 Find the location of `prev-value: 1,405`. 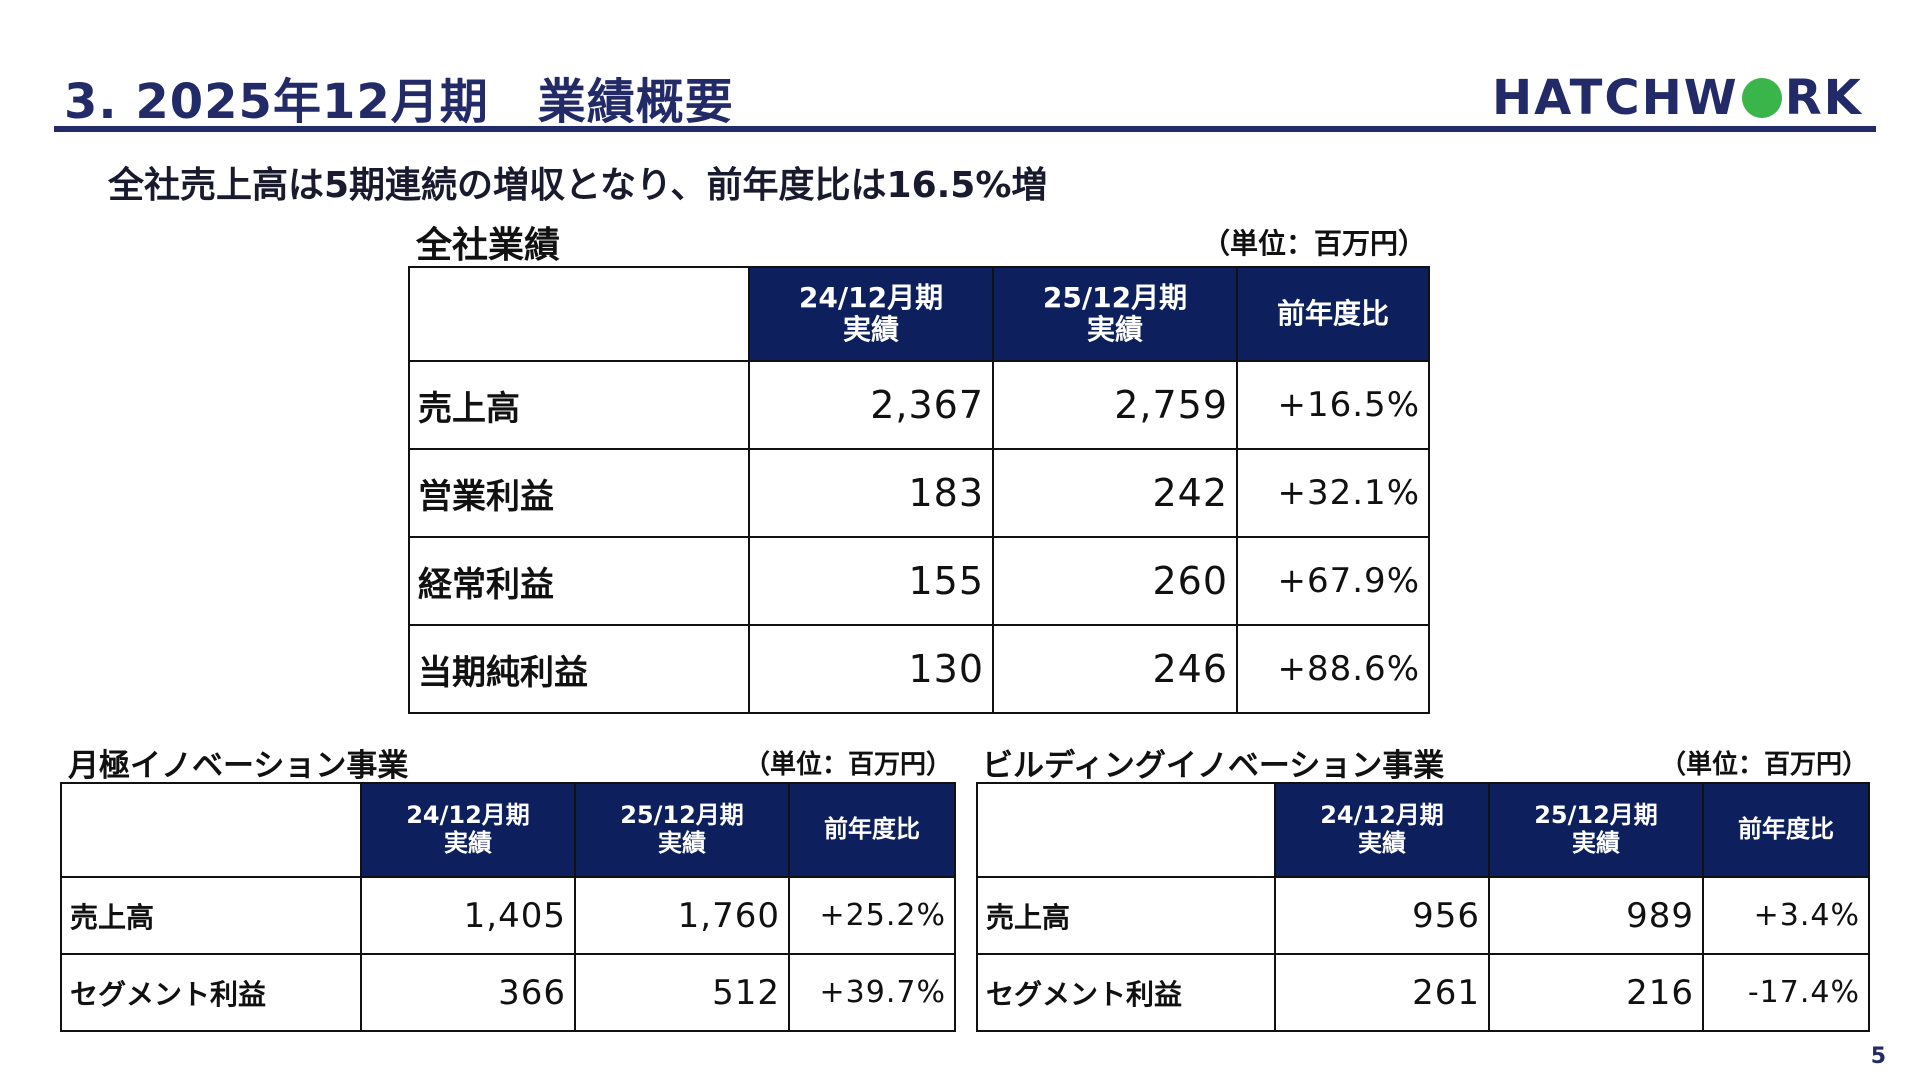

prev-value: 1,405 is located at coordinates (468, 915).